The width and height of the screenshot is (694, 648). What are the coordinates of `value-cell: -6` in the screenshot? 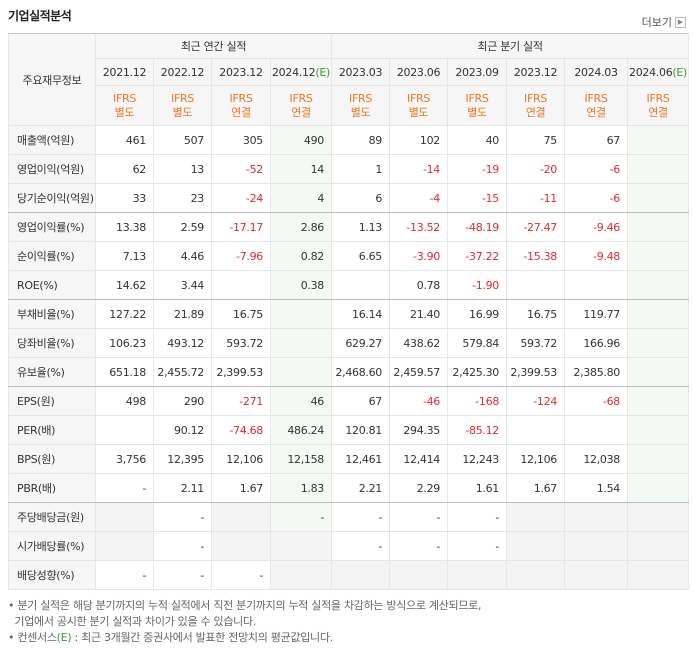 It's located at (596, 169).